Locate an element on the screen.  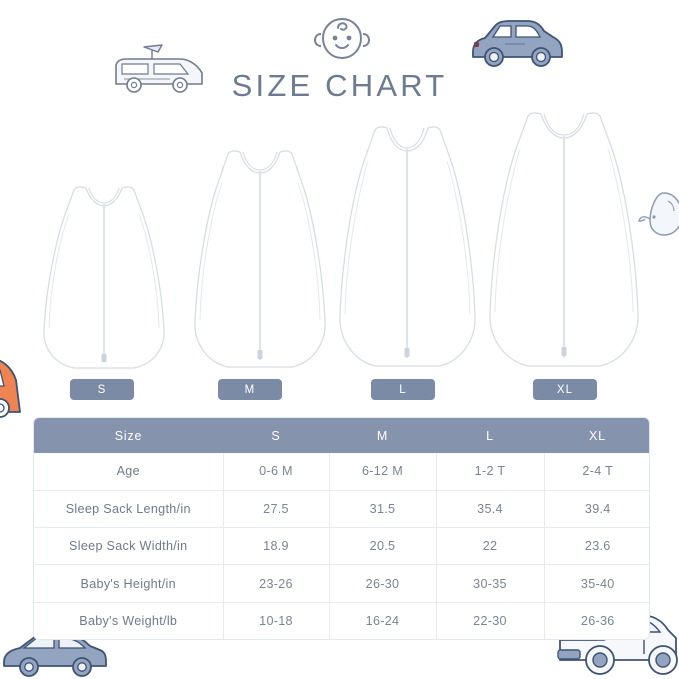
cell-age-xl: 2-4 T is located at coordinates (596, 472).